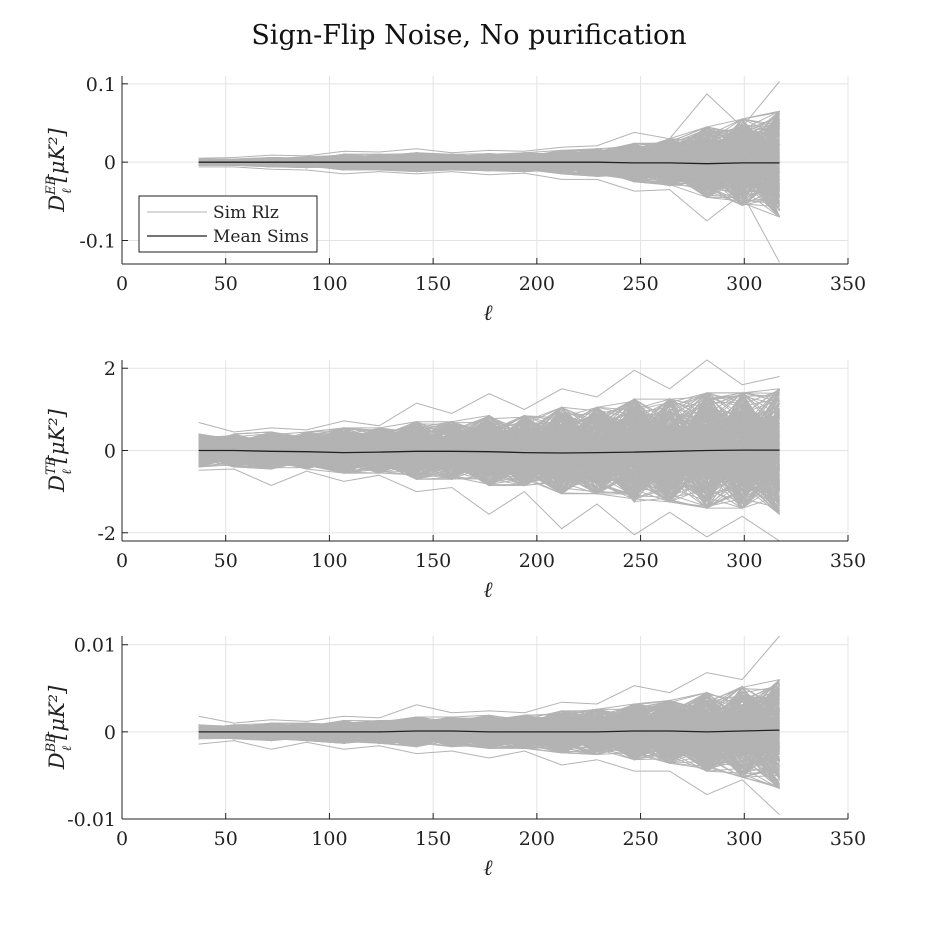  What do you see at coordinates (95, 646) in the screenshot?
I see `y-tick-label: 0.01` at bounding box center [95, 646].